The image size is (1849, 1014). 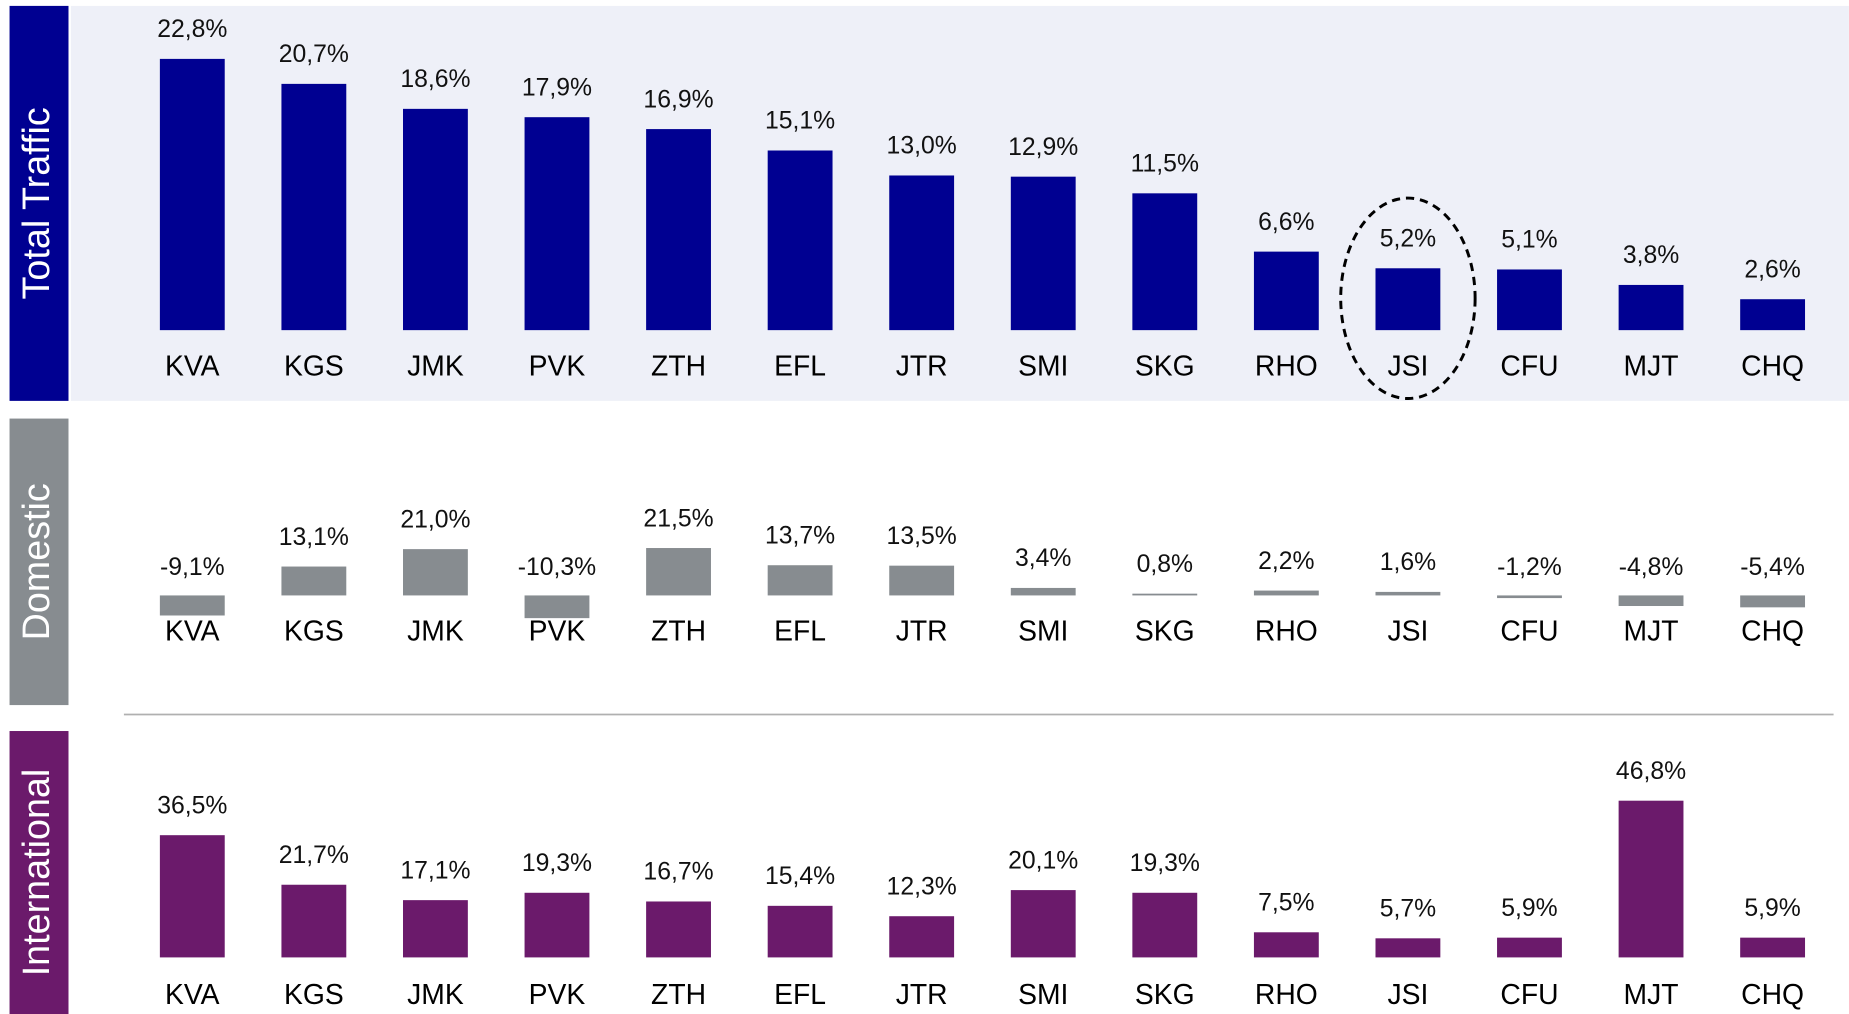 What do you see at coordinates (1529, 240) in the screenshot?
I see `data-label: 5,1%` at bounding box center [1529, 240].